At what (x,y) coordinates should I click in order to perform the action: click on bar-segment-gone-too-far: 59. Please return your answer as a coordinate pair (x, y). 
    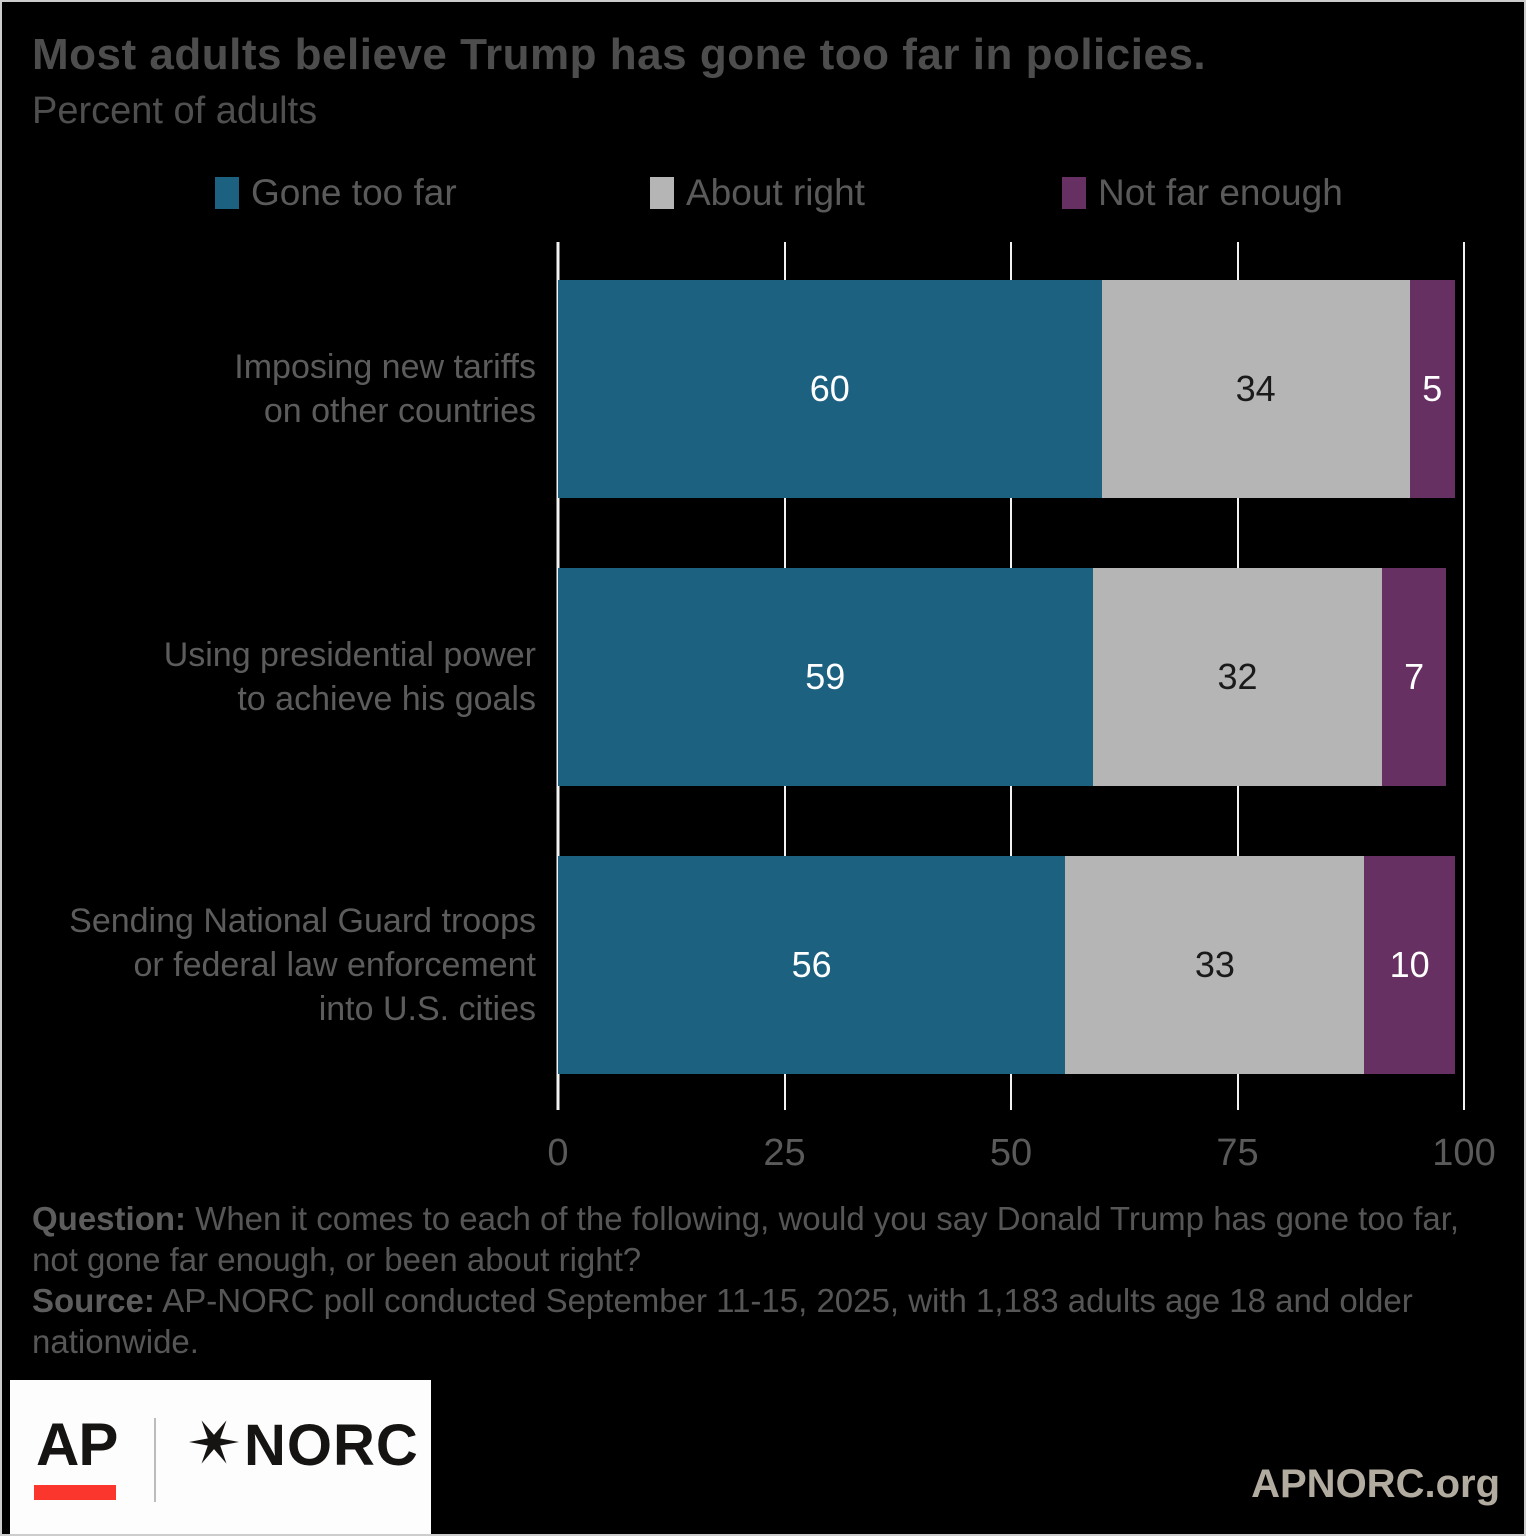
    Looking at the image, I should click on (825, 677).